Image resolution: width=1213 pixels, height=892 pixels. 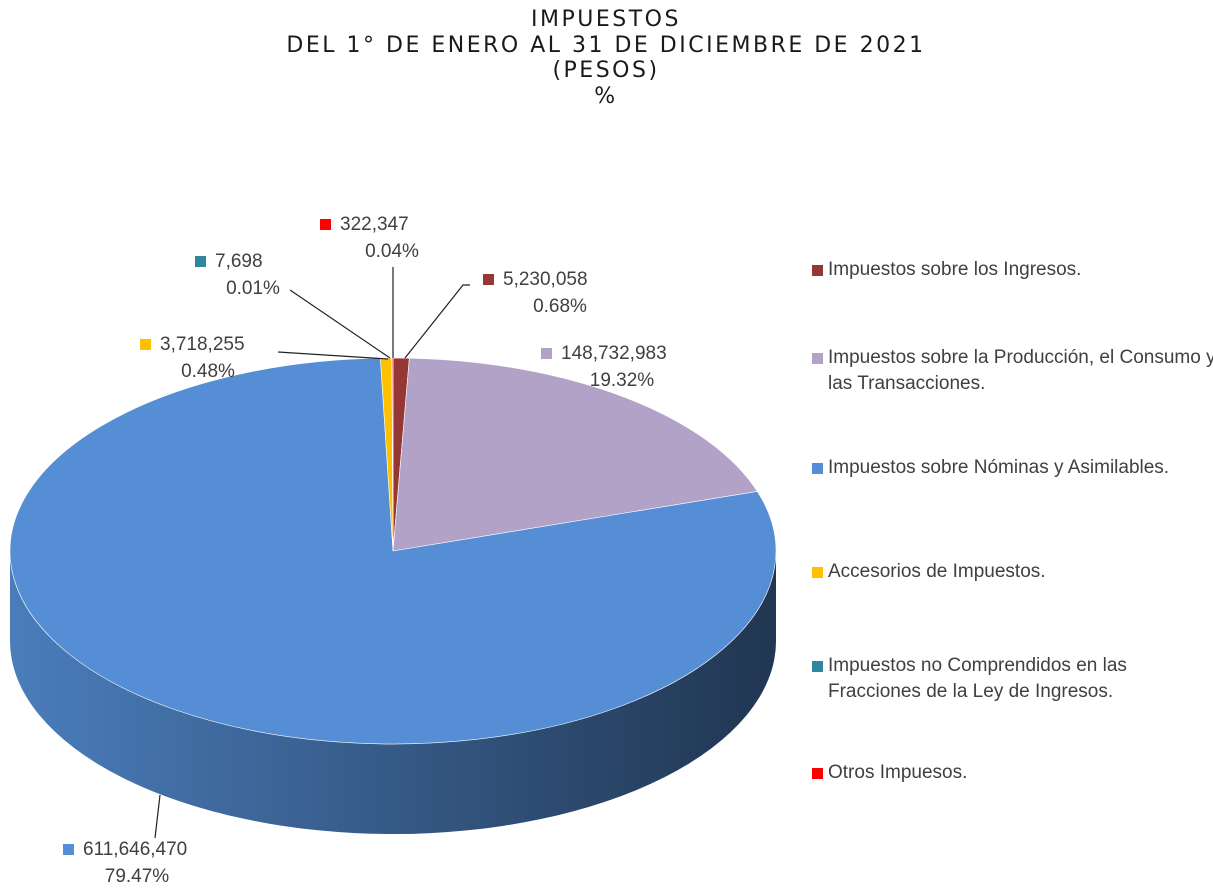 What do you see at coordinates (545, 279) in the screenshot?
I see `data-label: 5,230,058` at bounding box center [545, 279].